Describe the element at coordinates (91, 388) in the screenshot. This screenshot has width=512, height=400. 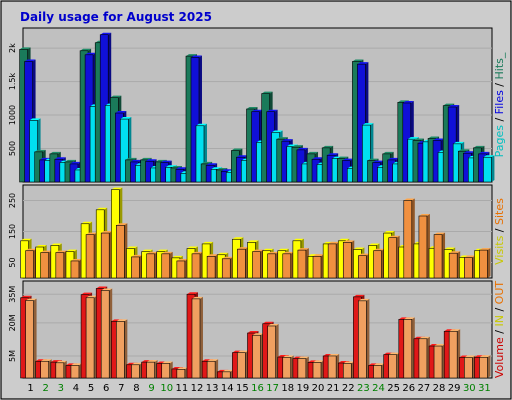
I see `day-label-5: 5` at that location.